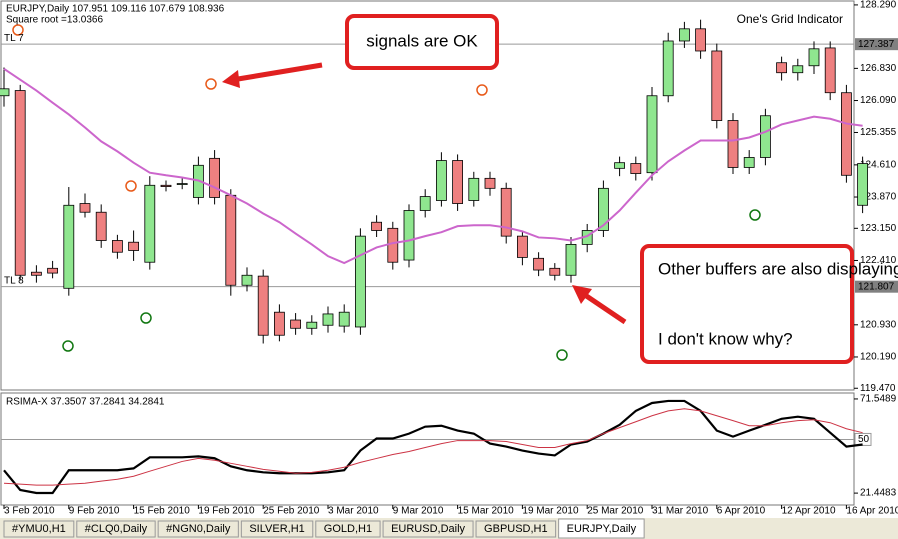 The height and width of the screenshot is (539, 898). I want to click on tab: SILVER,H1, so click(277, 529).